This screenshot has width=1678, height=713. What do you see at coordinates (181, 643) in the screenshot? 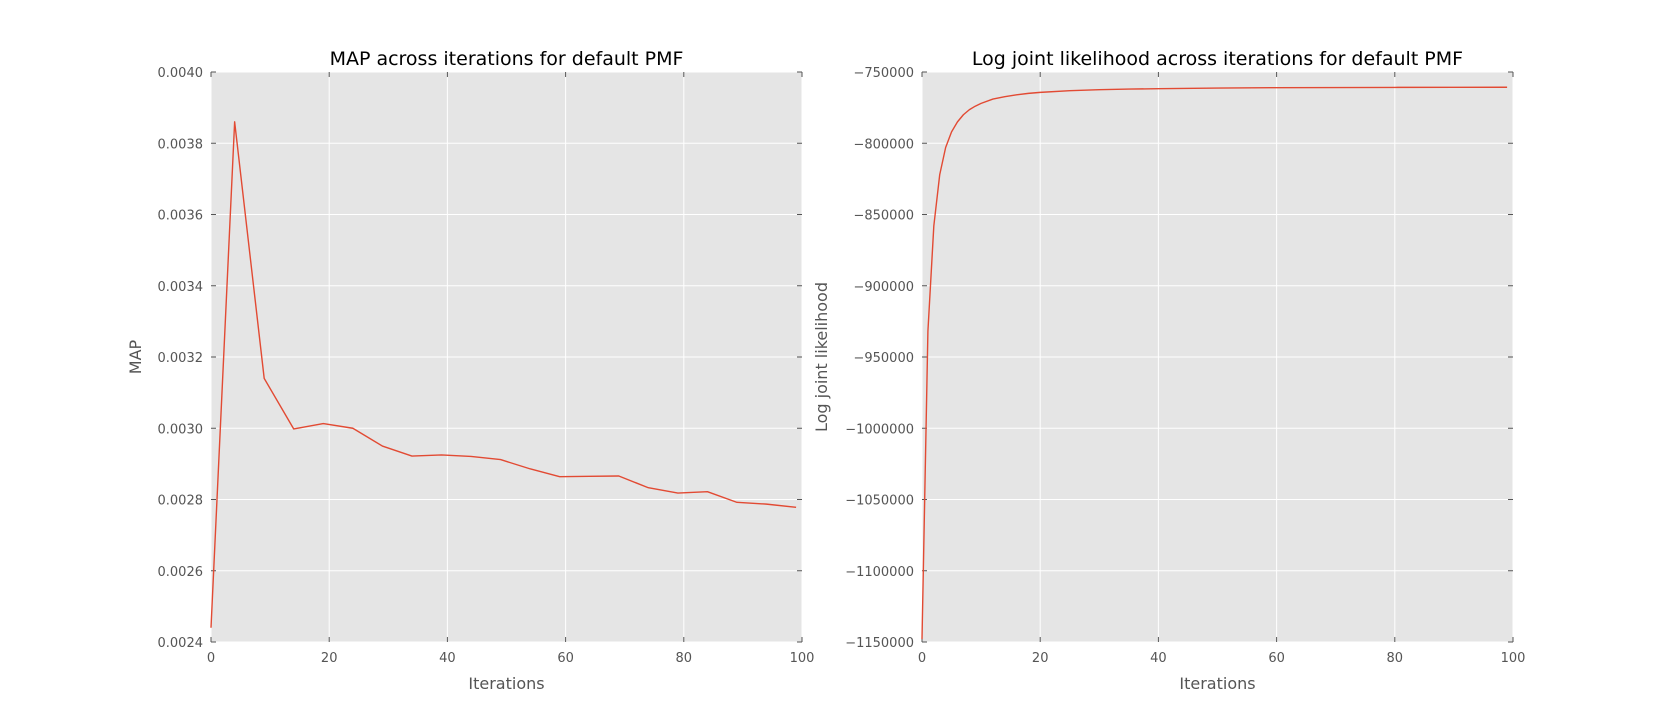
I see `y-tick-label: 0.0024` at bounding box center [181, 643].